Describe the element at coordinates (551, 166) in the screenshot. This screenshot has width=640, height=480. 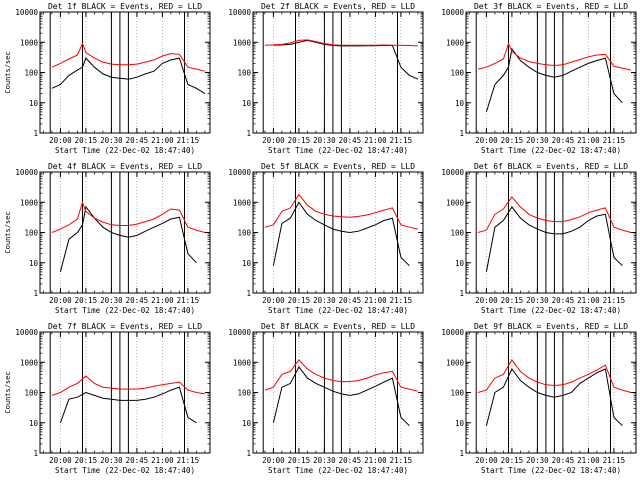
I see `plot-title: Det 6f BLACK = Events, RED = LLD` at that location.